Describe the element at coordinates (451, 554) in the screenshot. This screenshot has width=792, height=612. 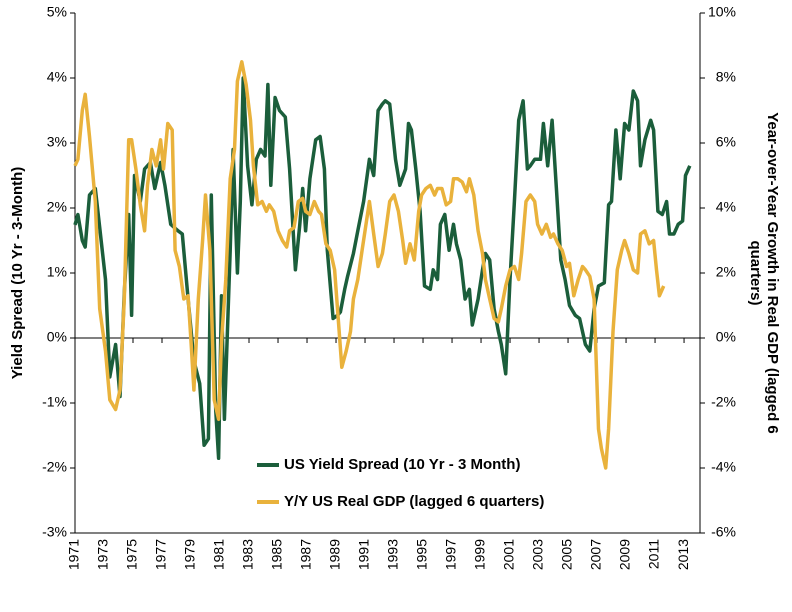
I see `x-tick-label: 1997` at that location.